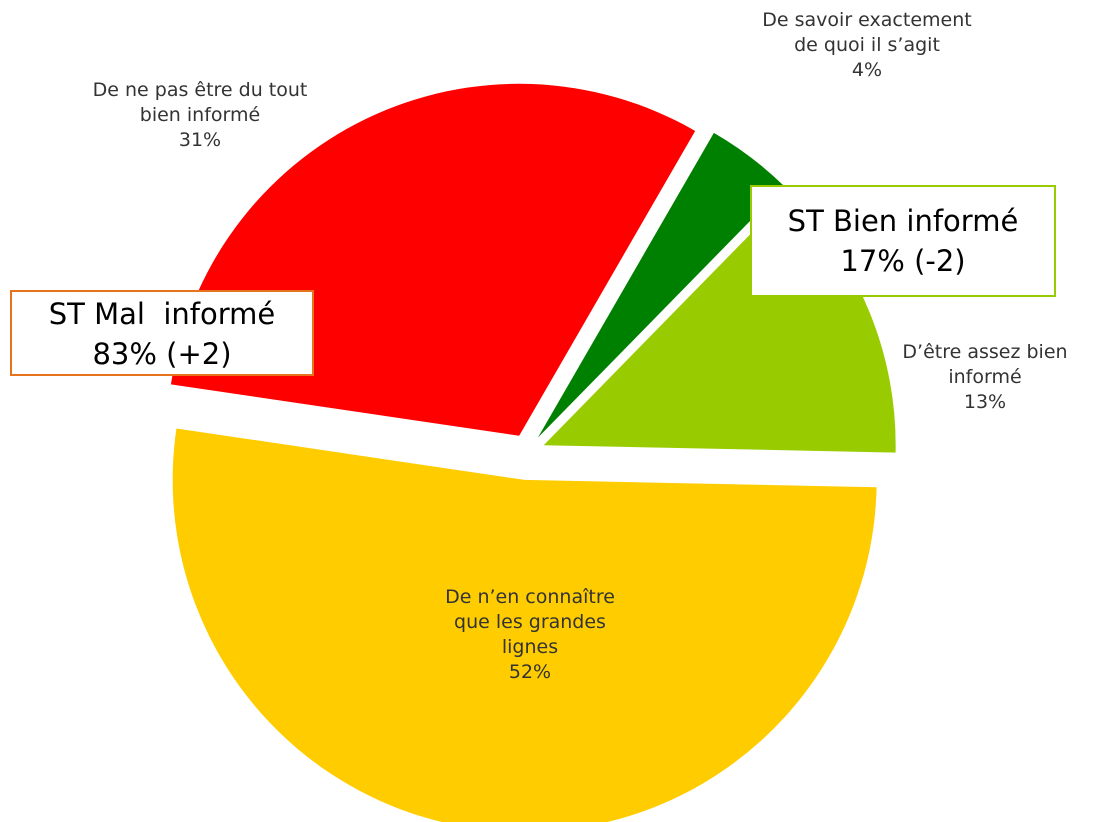  What do you see at coordinates (903, 221) in the screenshot?
I see `annotation-line: ST Bien informé` at bounding box center [903, 221].